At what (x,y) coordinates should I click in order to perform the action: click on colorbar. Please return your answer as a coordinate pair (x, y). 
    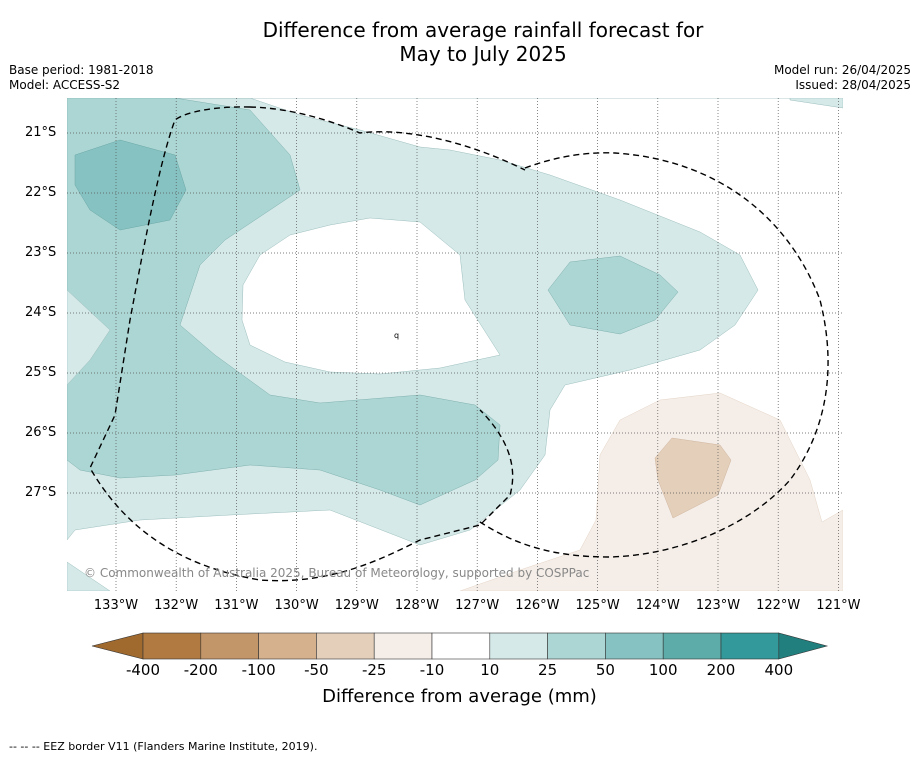
    Looking at the image, I should click on (460, 646).